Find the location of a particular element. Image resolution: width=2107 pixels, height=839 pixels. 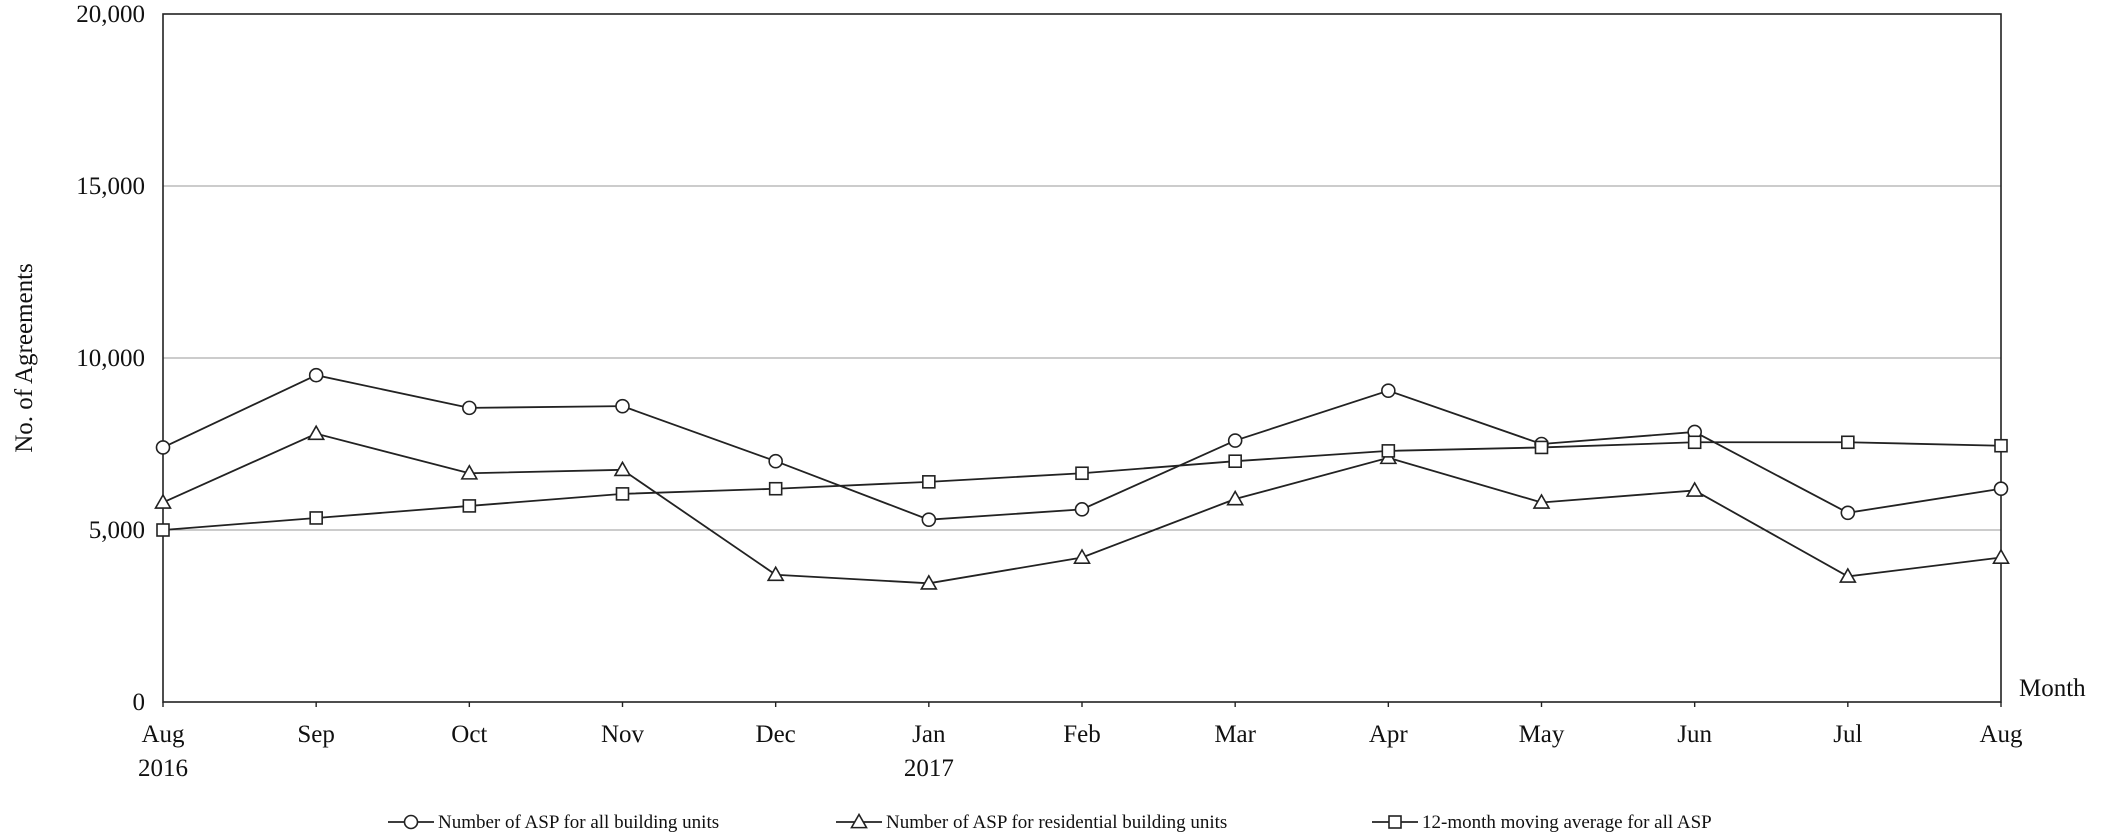

x-tick-label: May is located at coordinates (1542, 734).